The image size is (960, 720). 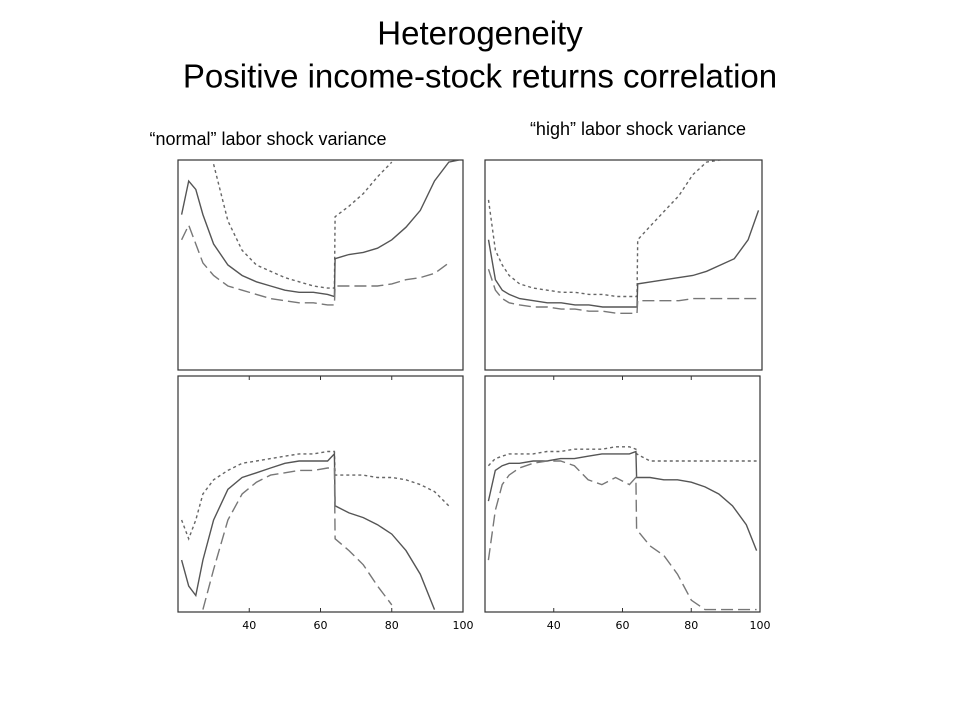 I want to click on panel-subtitle: “normal” labor shock variance, so click(x=267, y=139).